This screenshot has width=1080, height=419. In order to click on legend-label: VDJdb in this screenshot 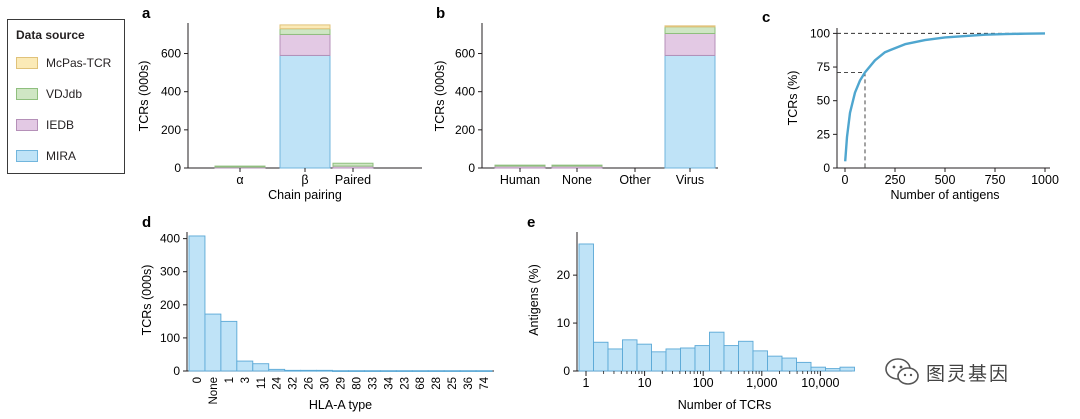, I will do `click(64, 94)`.